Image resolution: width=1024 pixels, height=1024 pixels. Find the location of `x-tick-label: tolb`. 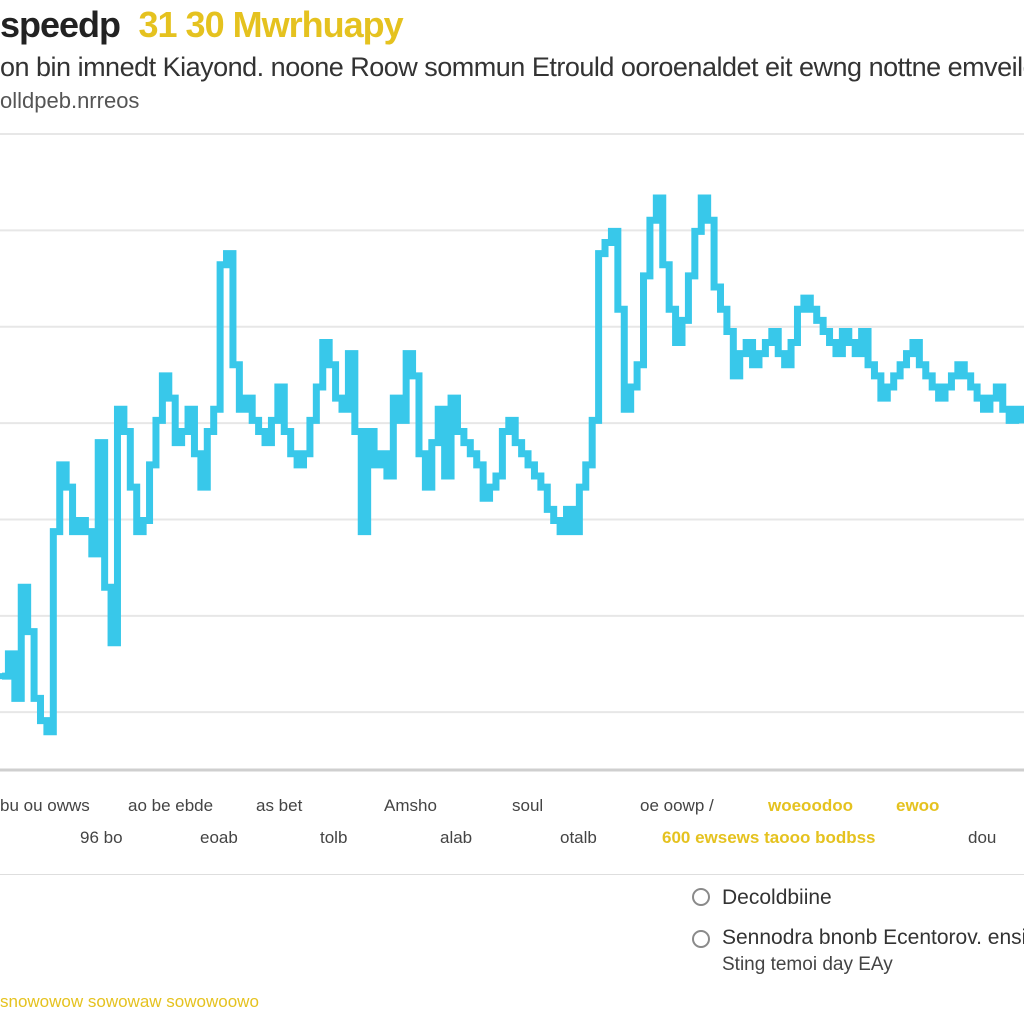

x-tick-label: tolb is located at coordinates (334, 837).